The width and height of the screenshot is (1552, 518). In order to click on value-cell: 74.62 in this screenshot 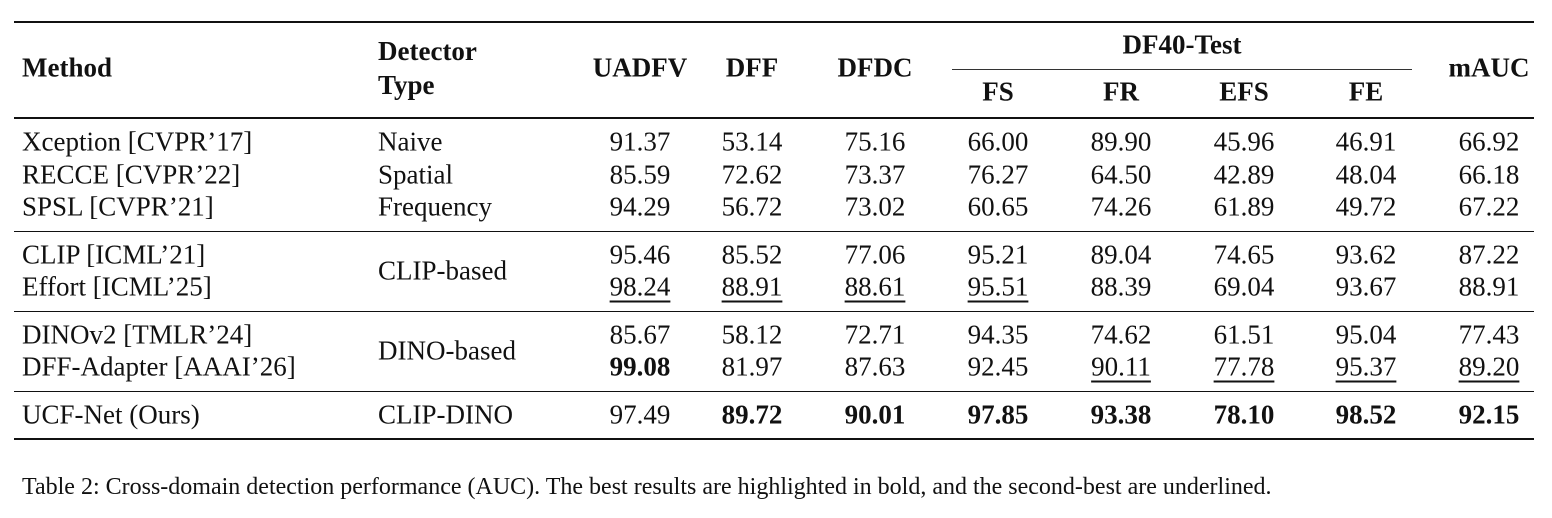, I will do `click(1121, 334)`.